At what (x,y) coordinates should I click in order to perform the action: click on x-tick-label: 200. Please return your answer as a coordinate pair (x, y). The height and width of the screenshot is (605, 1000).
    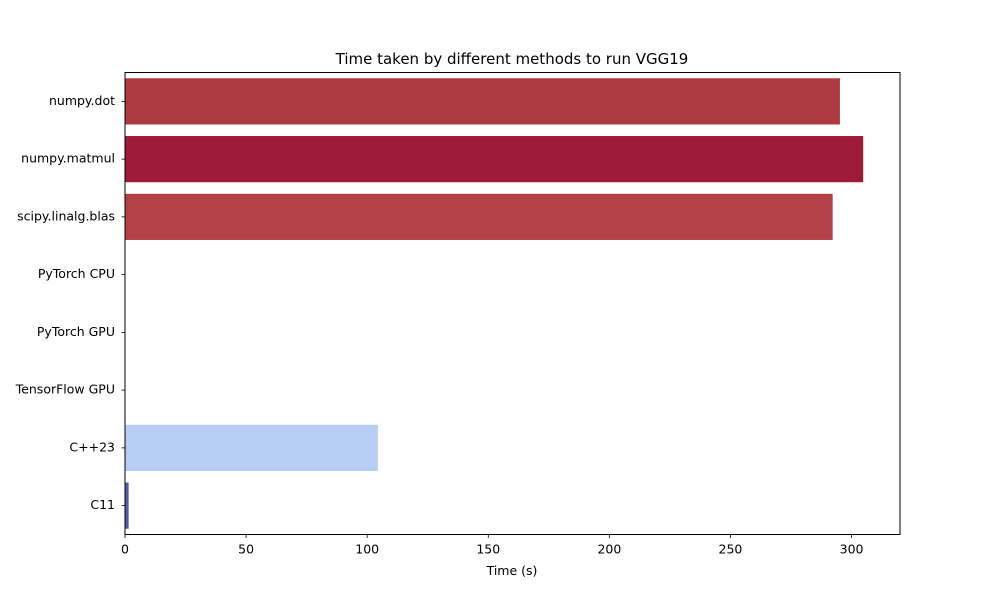
    Looking at the image, I should click on (609, 549).